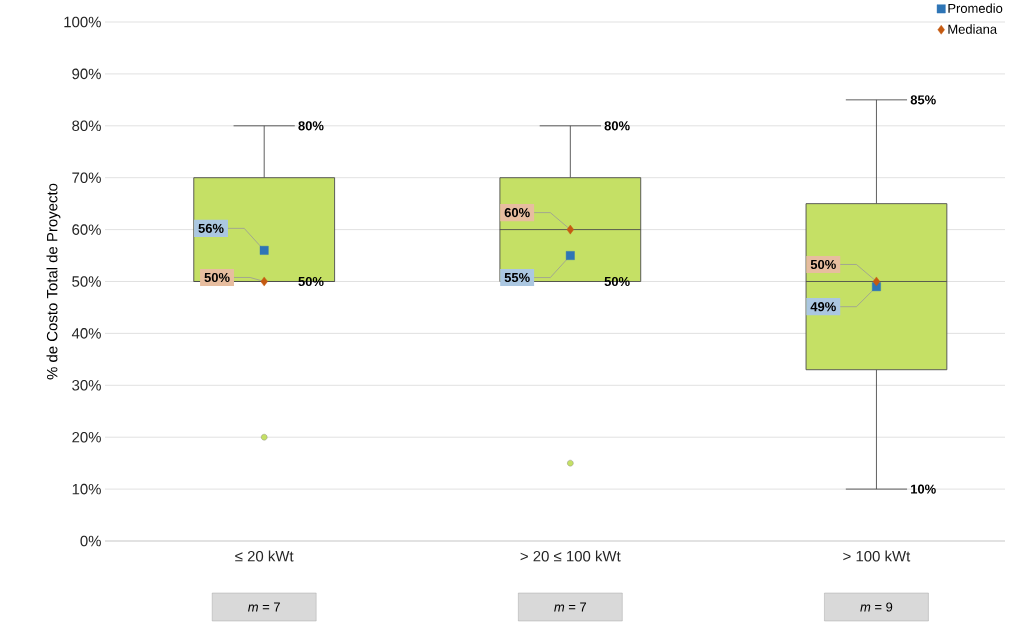 The image size is (1021, 622). Describe the element at coordinates (86, 126) in the screenshot. I see `y-tick-label: 80%` at that location.